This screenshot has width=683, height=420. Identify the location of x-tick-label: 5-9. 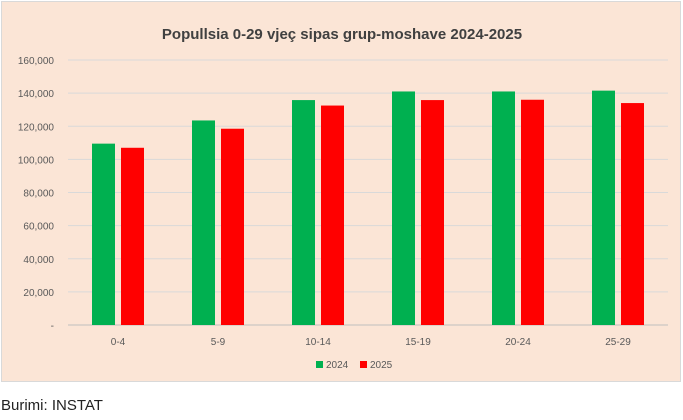
(218, 342).